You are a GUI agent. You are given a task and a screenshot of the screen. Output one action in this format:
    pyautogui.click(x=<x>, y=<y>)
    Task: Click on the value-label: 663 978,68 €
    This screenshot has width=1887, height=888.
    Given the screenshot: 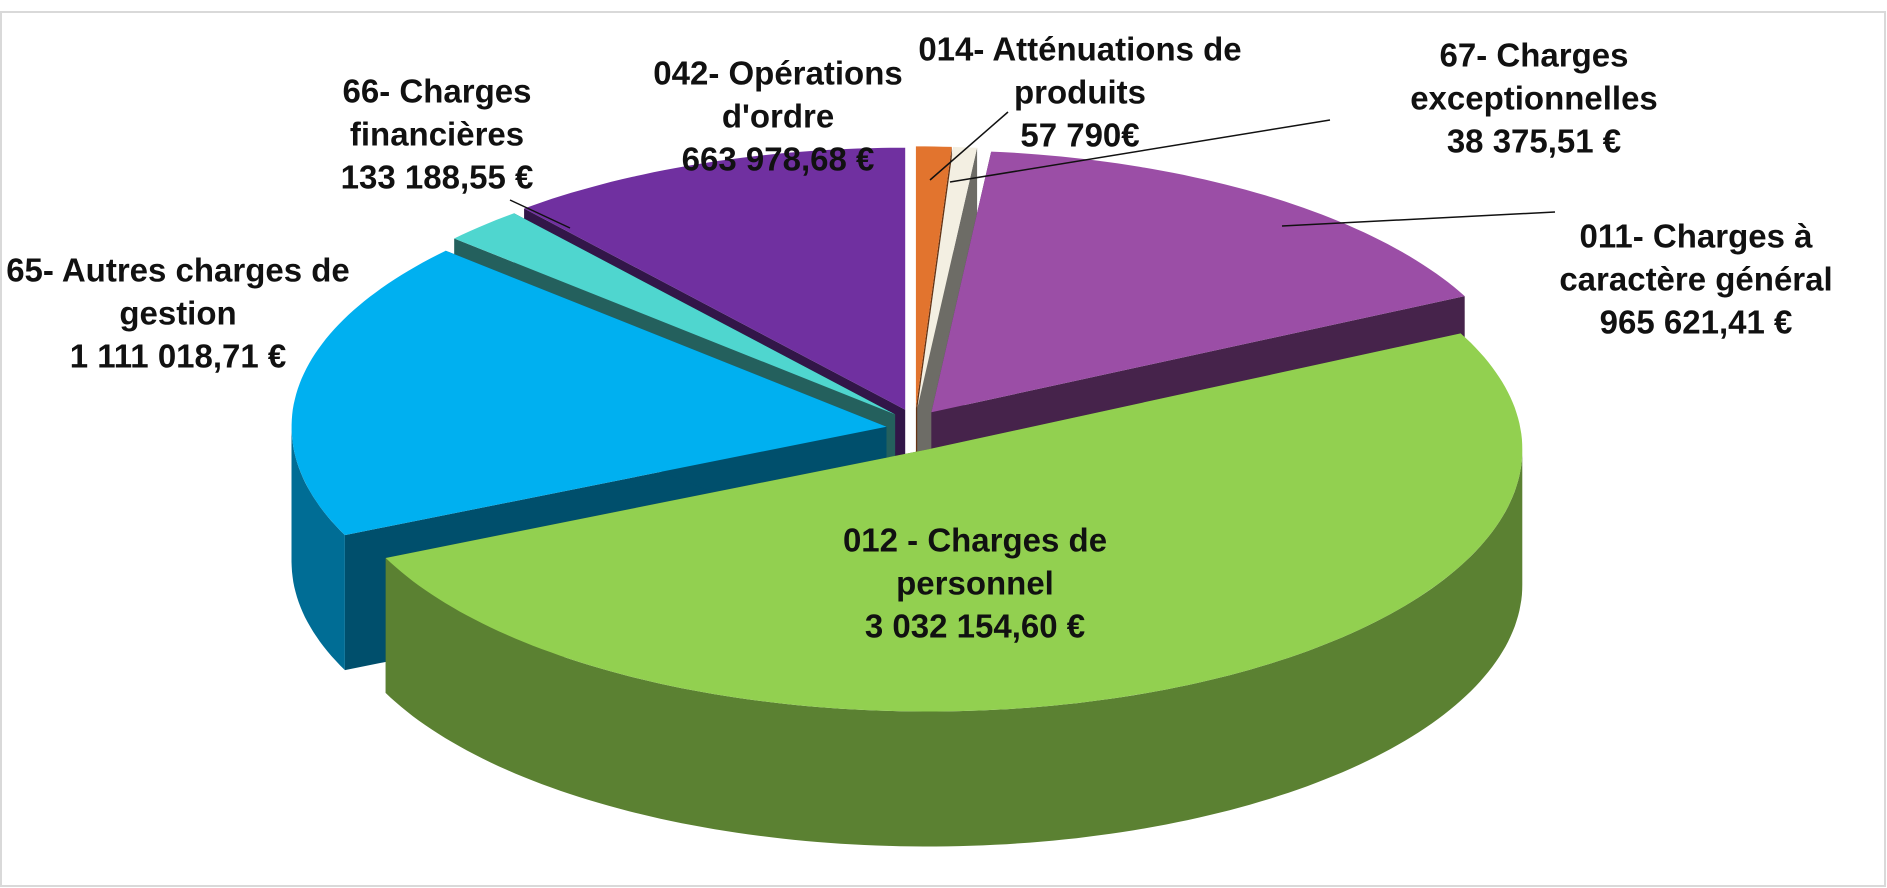 What is the action you would take?
    pyautogui.click(x=778, y=159)
    